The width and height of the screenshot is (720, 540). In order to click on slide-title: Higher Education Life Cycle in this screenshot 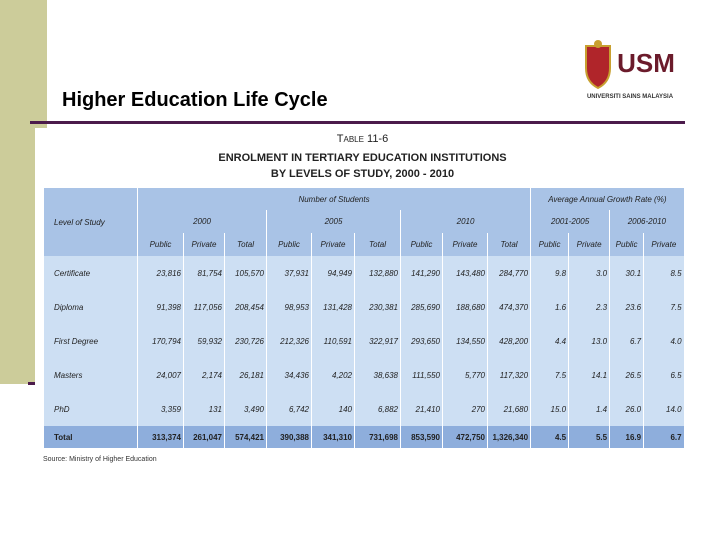, I will do `click(195, 100)`.